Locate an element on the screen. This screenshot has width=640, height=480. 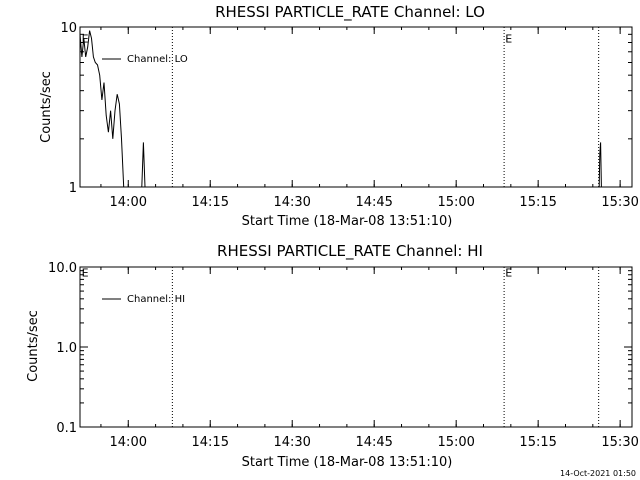
panel-lo-xtick-label: 14:15 is located at coordinates (210, 202).